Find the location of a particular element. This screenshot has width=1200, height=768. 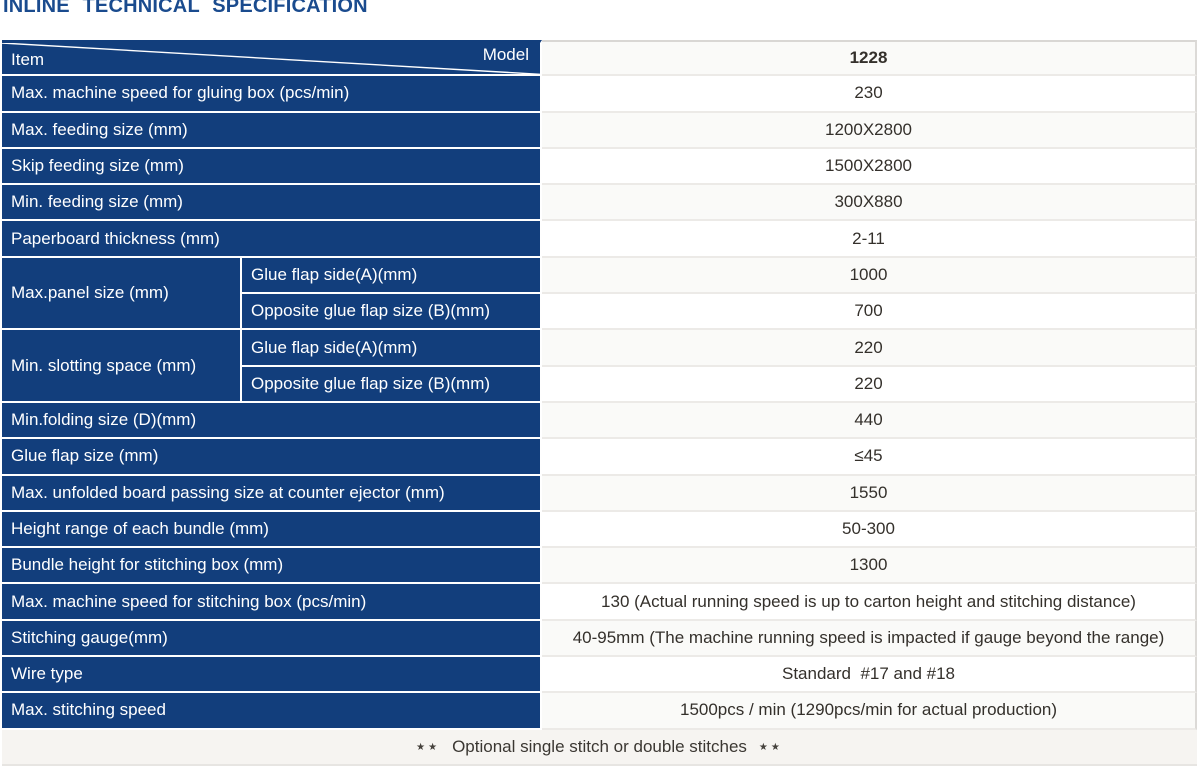

spec-sublabel-opposite-glue-flap-b: Opposite glue flap size (B)(mm) is located at coordinates (392, 312).